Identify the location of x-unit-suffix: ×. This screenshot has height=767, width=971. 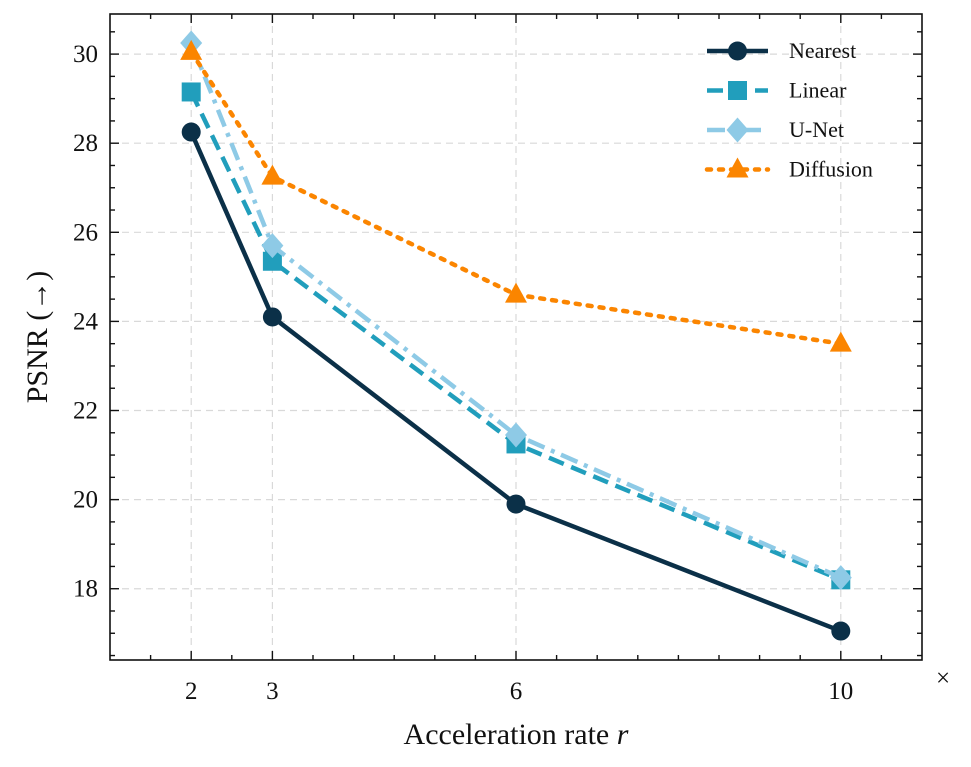
(943, 678).